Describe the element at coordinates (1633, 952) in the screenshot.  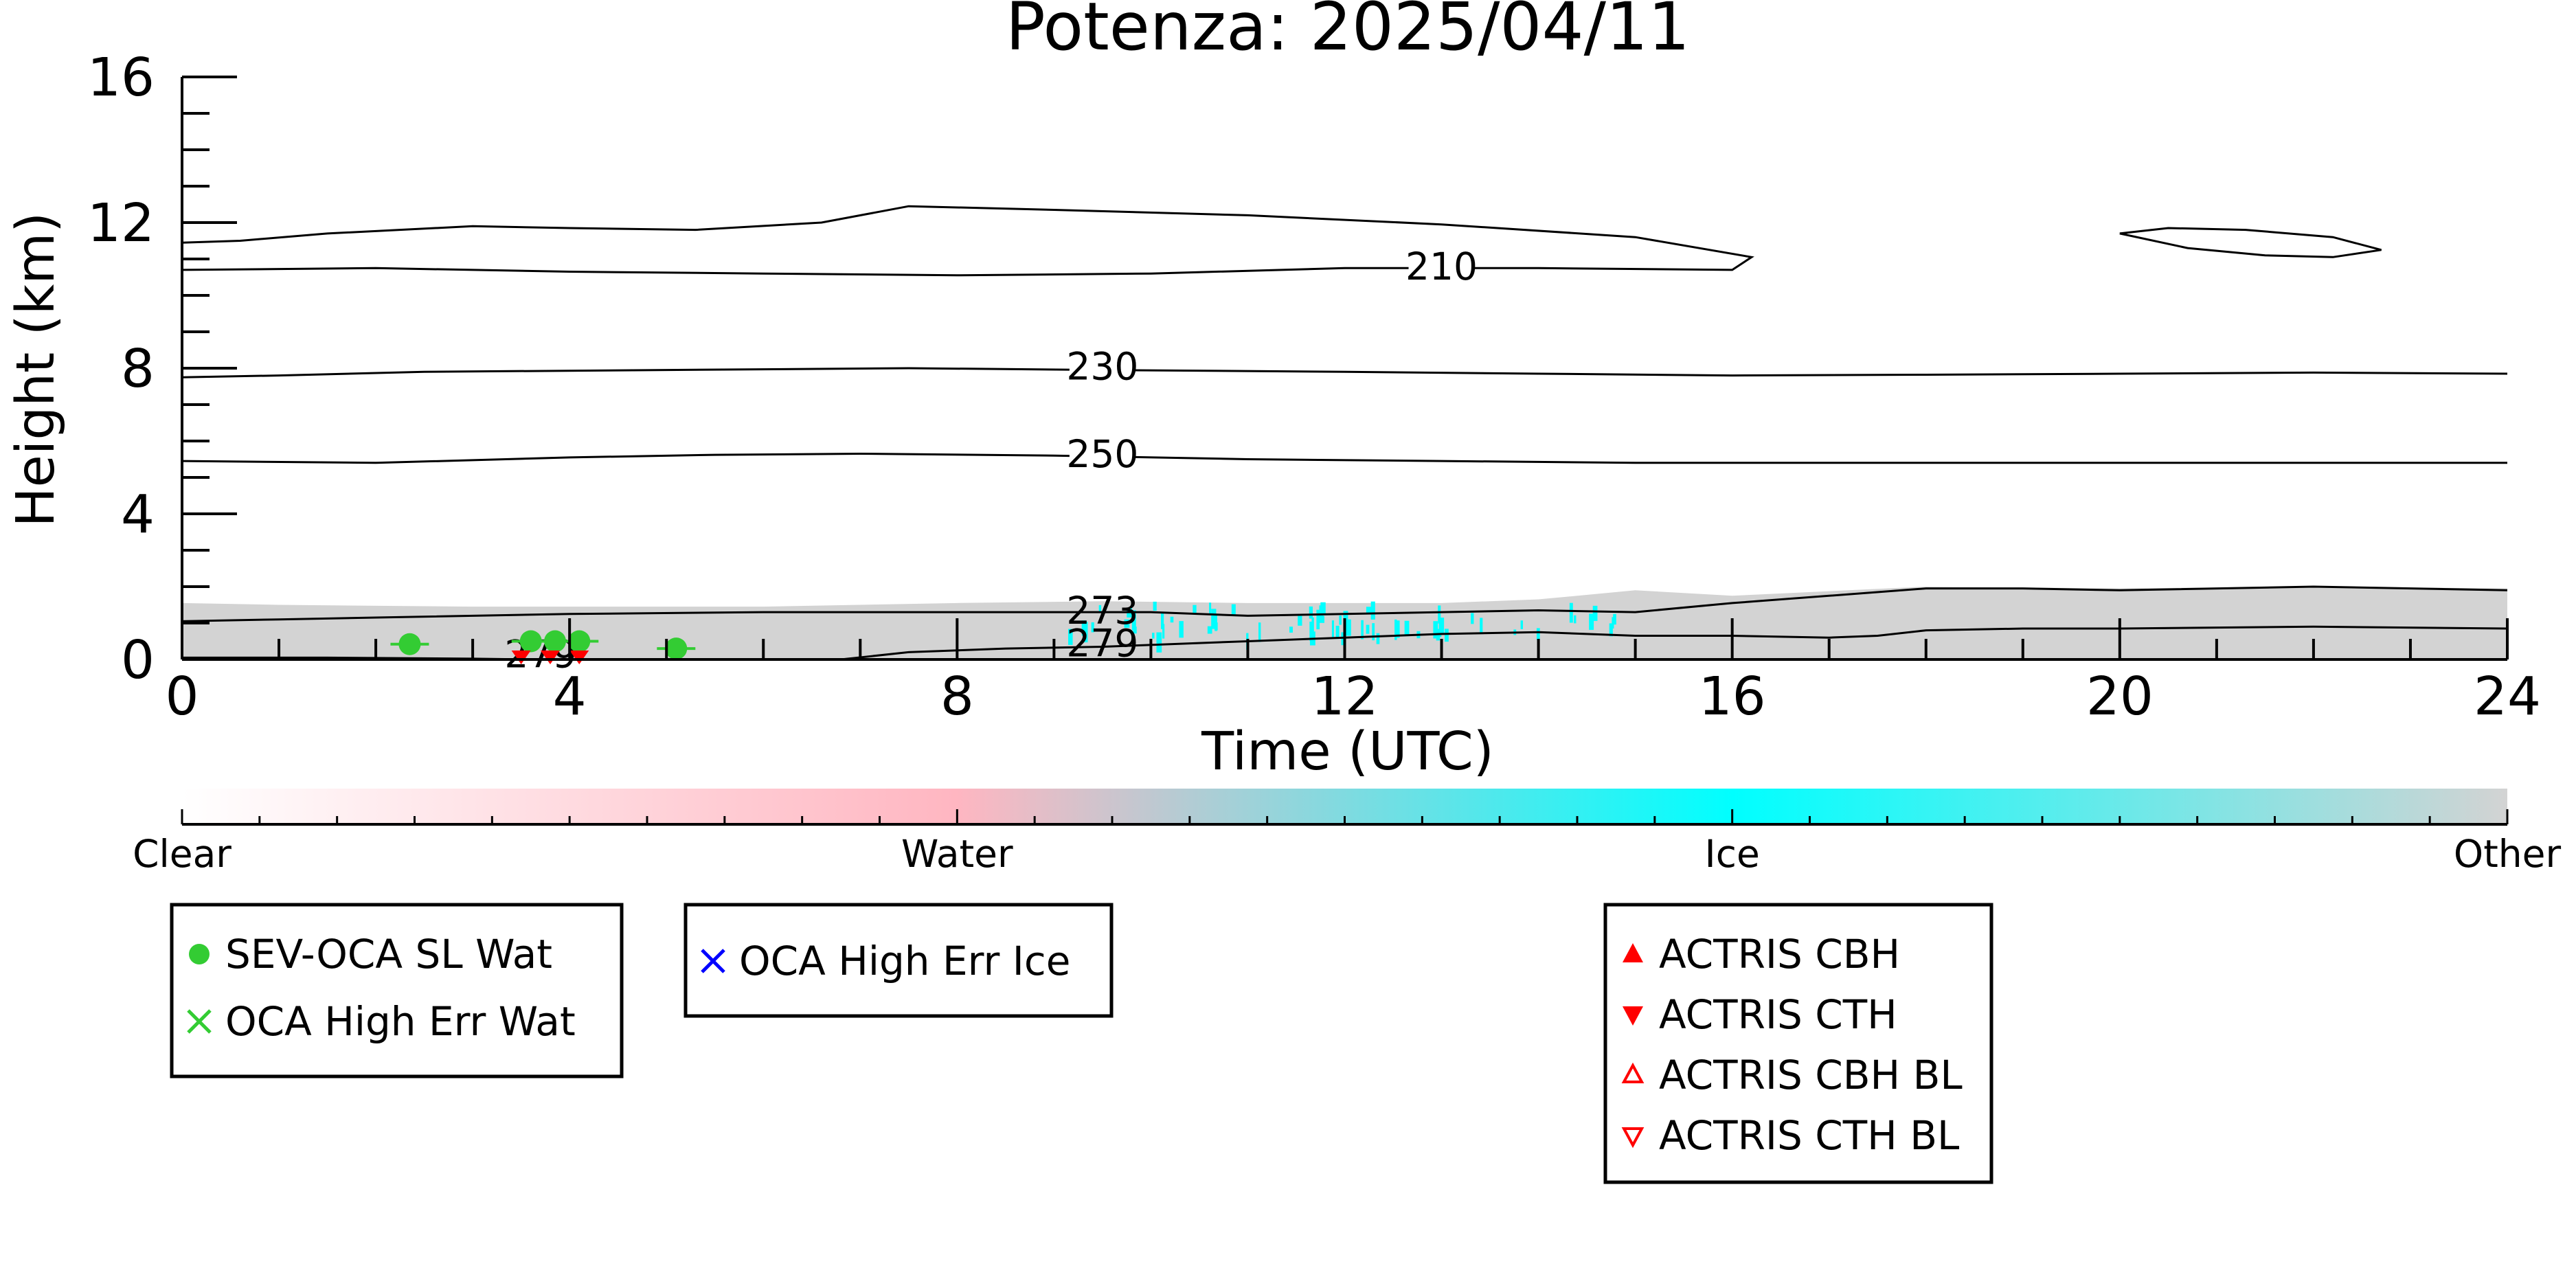
I see `legend-marker-triangle-up` at that location.